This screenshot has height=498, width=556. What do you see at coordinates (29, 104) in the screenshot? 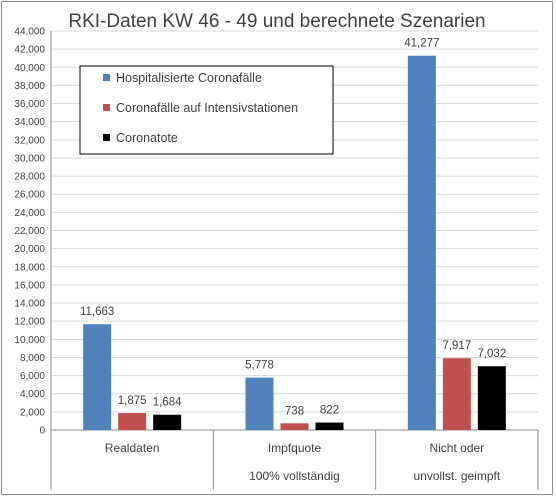
I see `y-tick-label: 36,000` at bounding box center [29, 104].